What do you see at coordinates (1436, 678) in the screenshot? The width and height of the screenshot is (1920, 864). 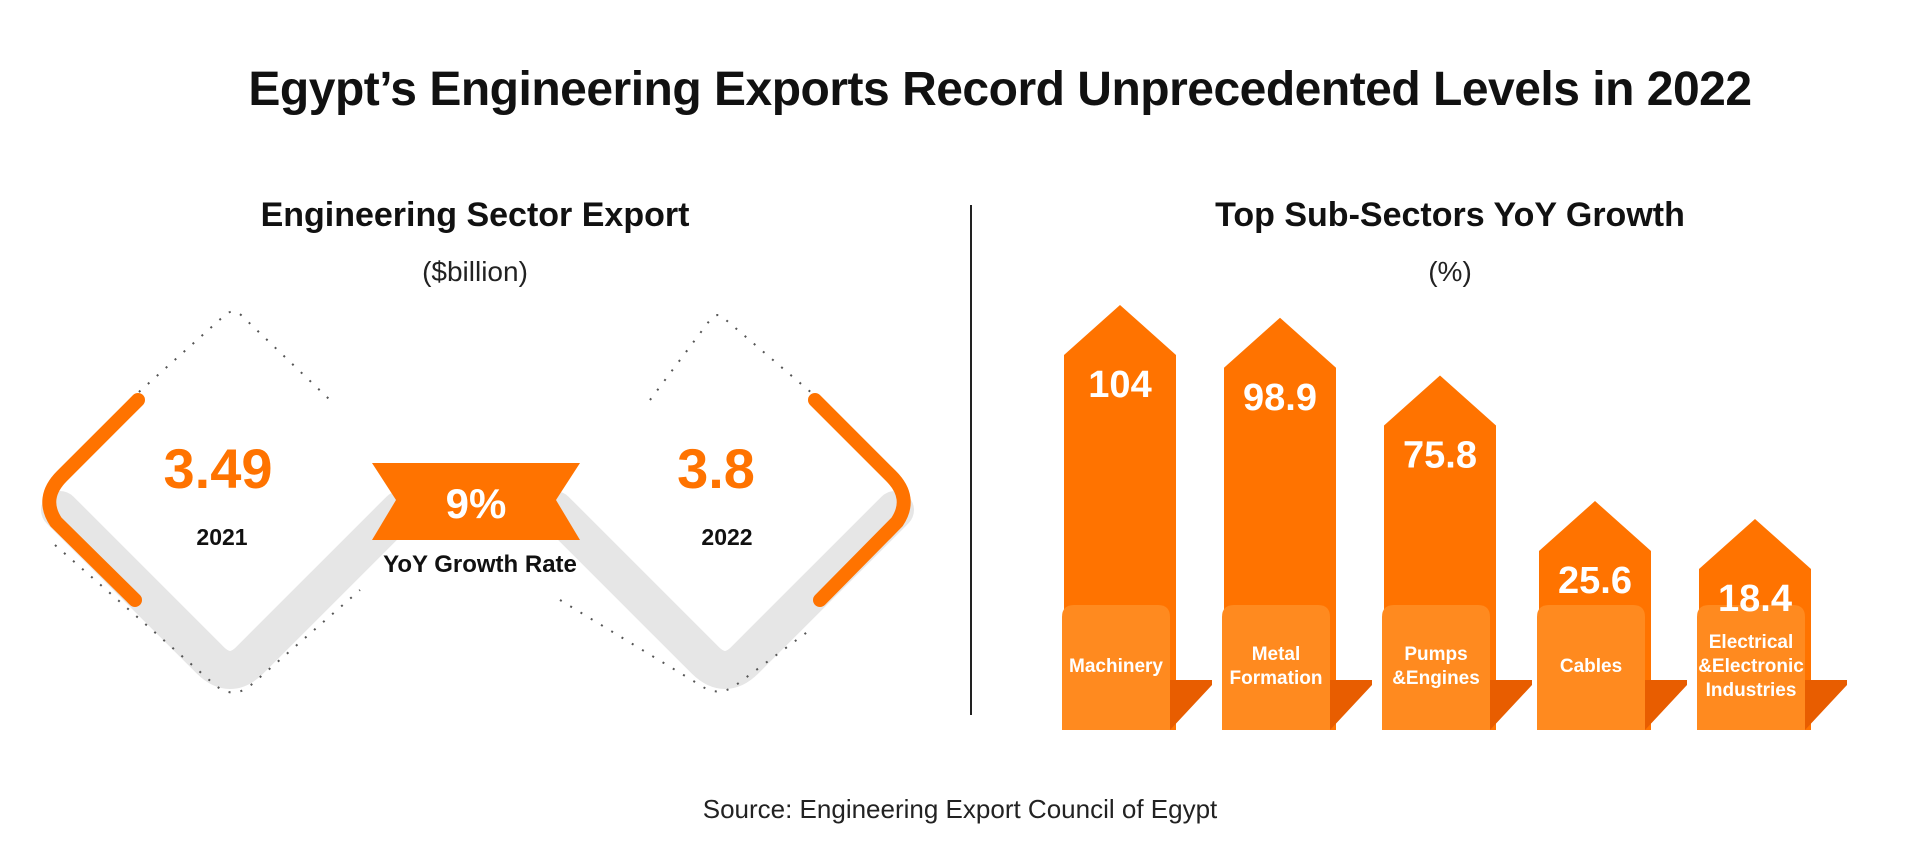 I see `subsector-category-label: &Engines` at bounding box center [1436, 678].